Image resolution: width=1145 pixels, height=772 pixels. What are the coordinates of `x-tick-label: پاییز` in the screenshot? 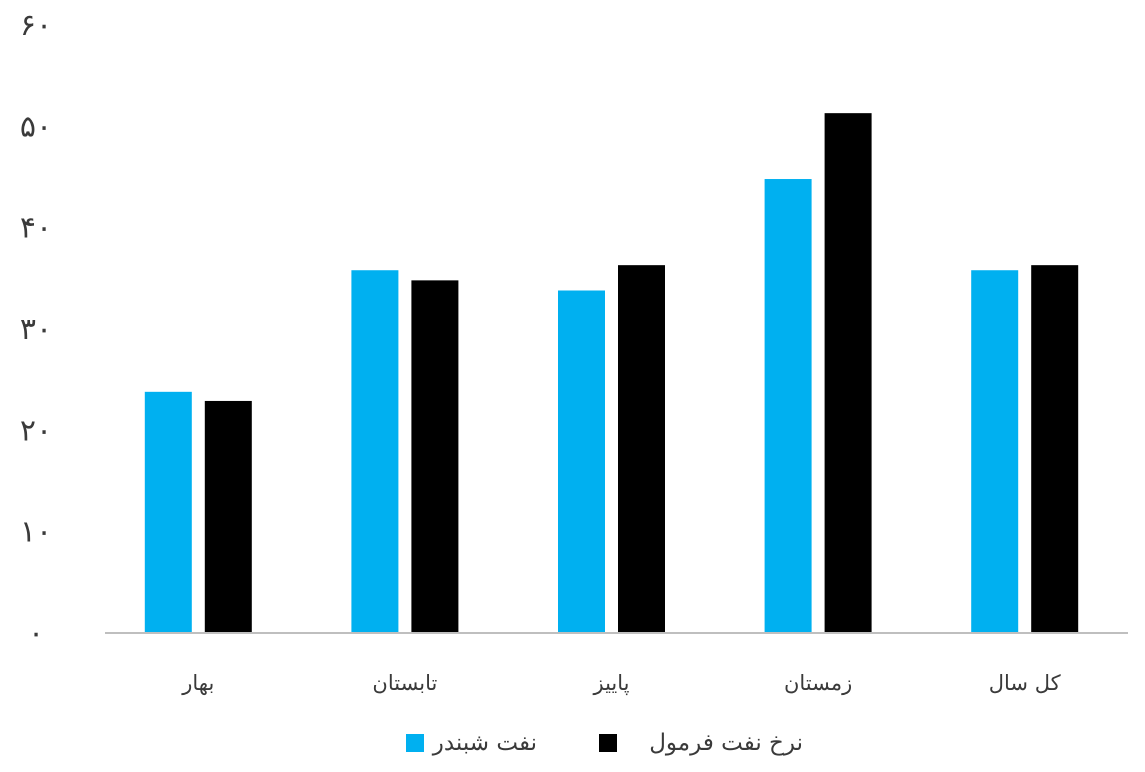 It's located at (610, 683).